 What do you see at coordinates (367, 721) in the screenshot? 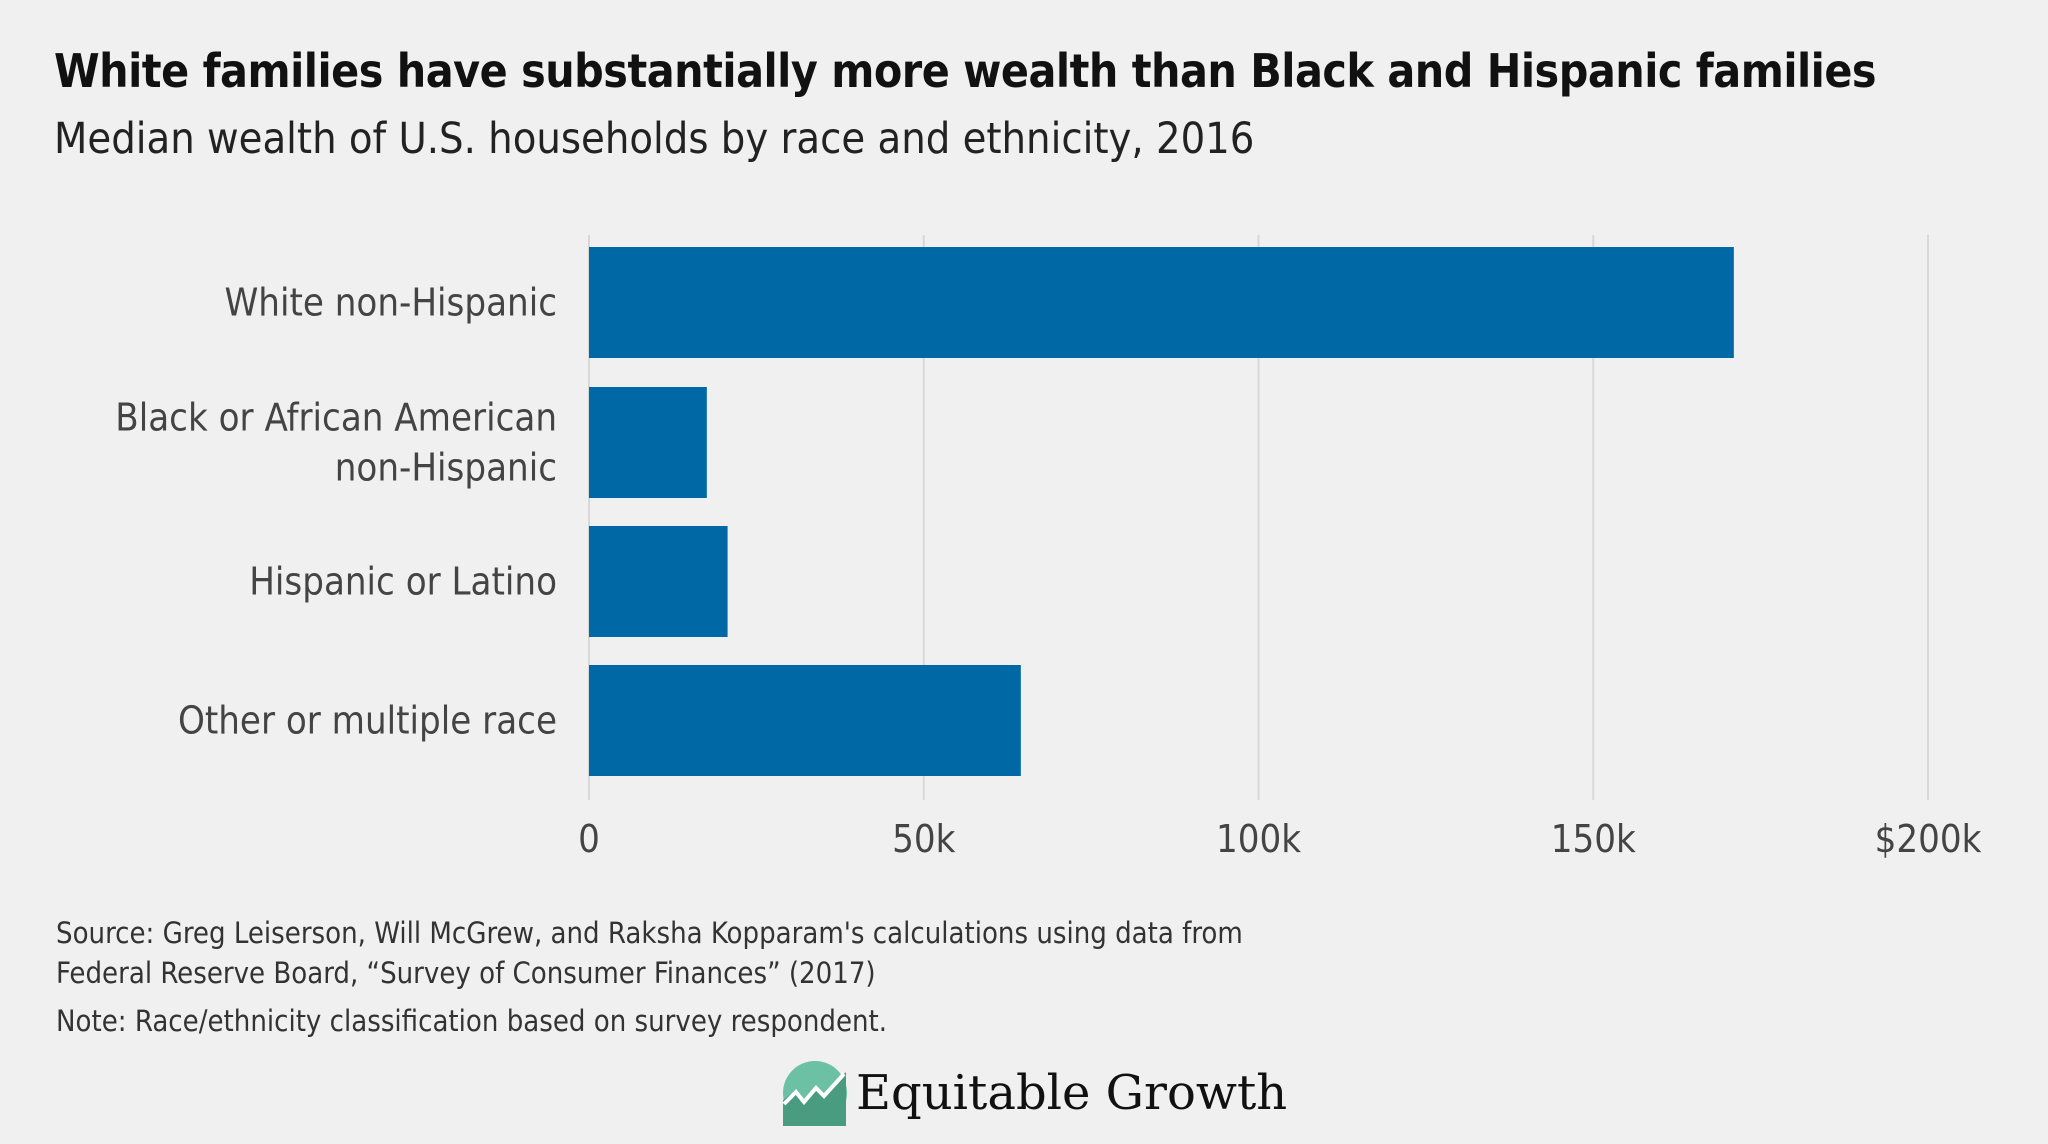
I see `category-label: Other or multiple race` at bounding box center [367, 721].